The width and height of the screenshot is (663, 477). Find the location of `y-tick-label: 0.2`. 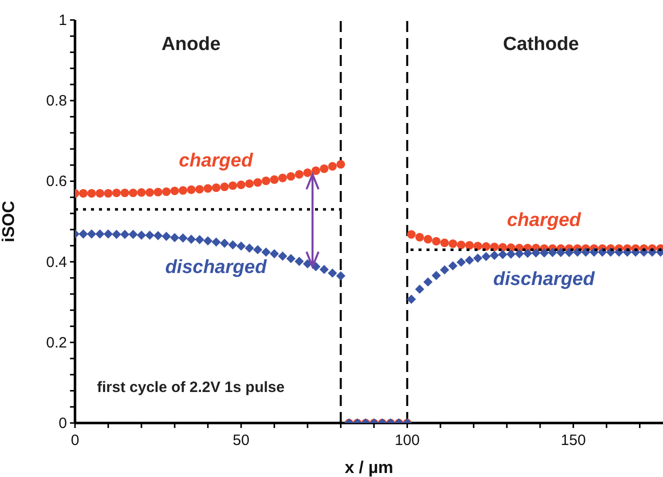

y-tick-label: 0.2 is located at coordinates (56, 343).